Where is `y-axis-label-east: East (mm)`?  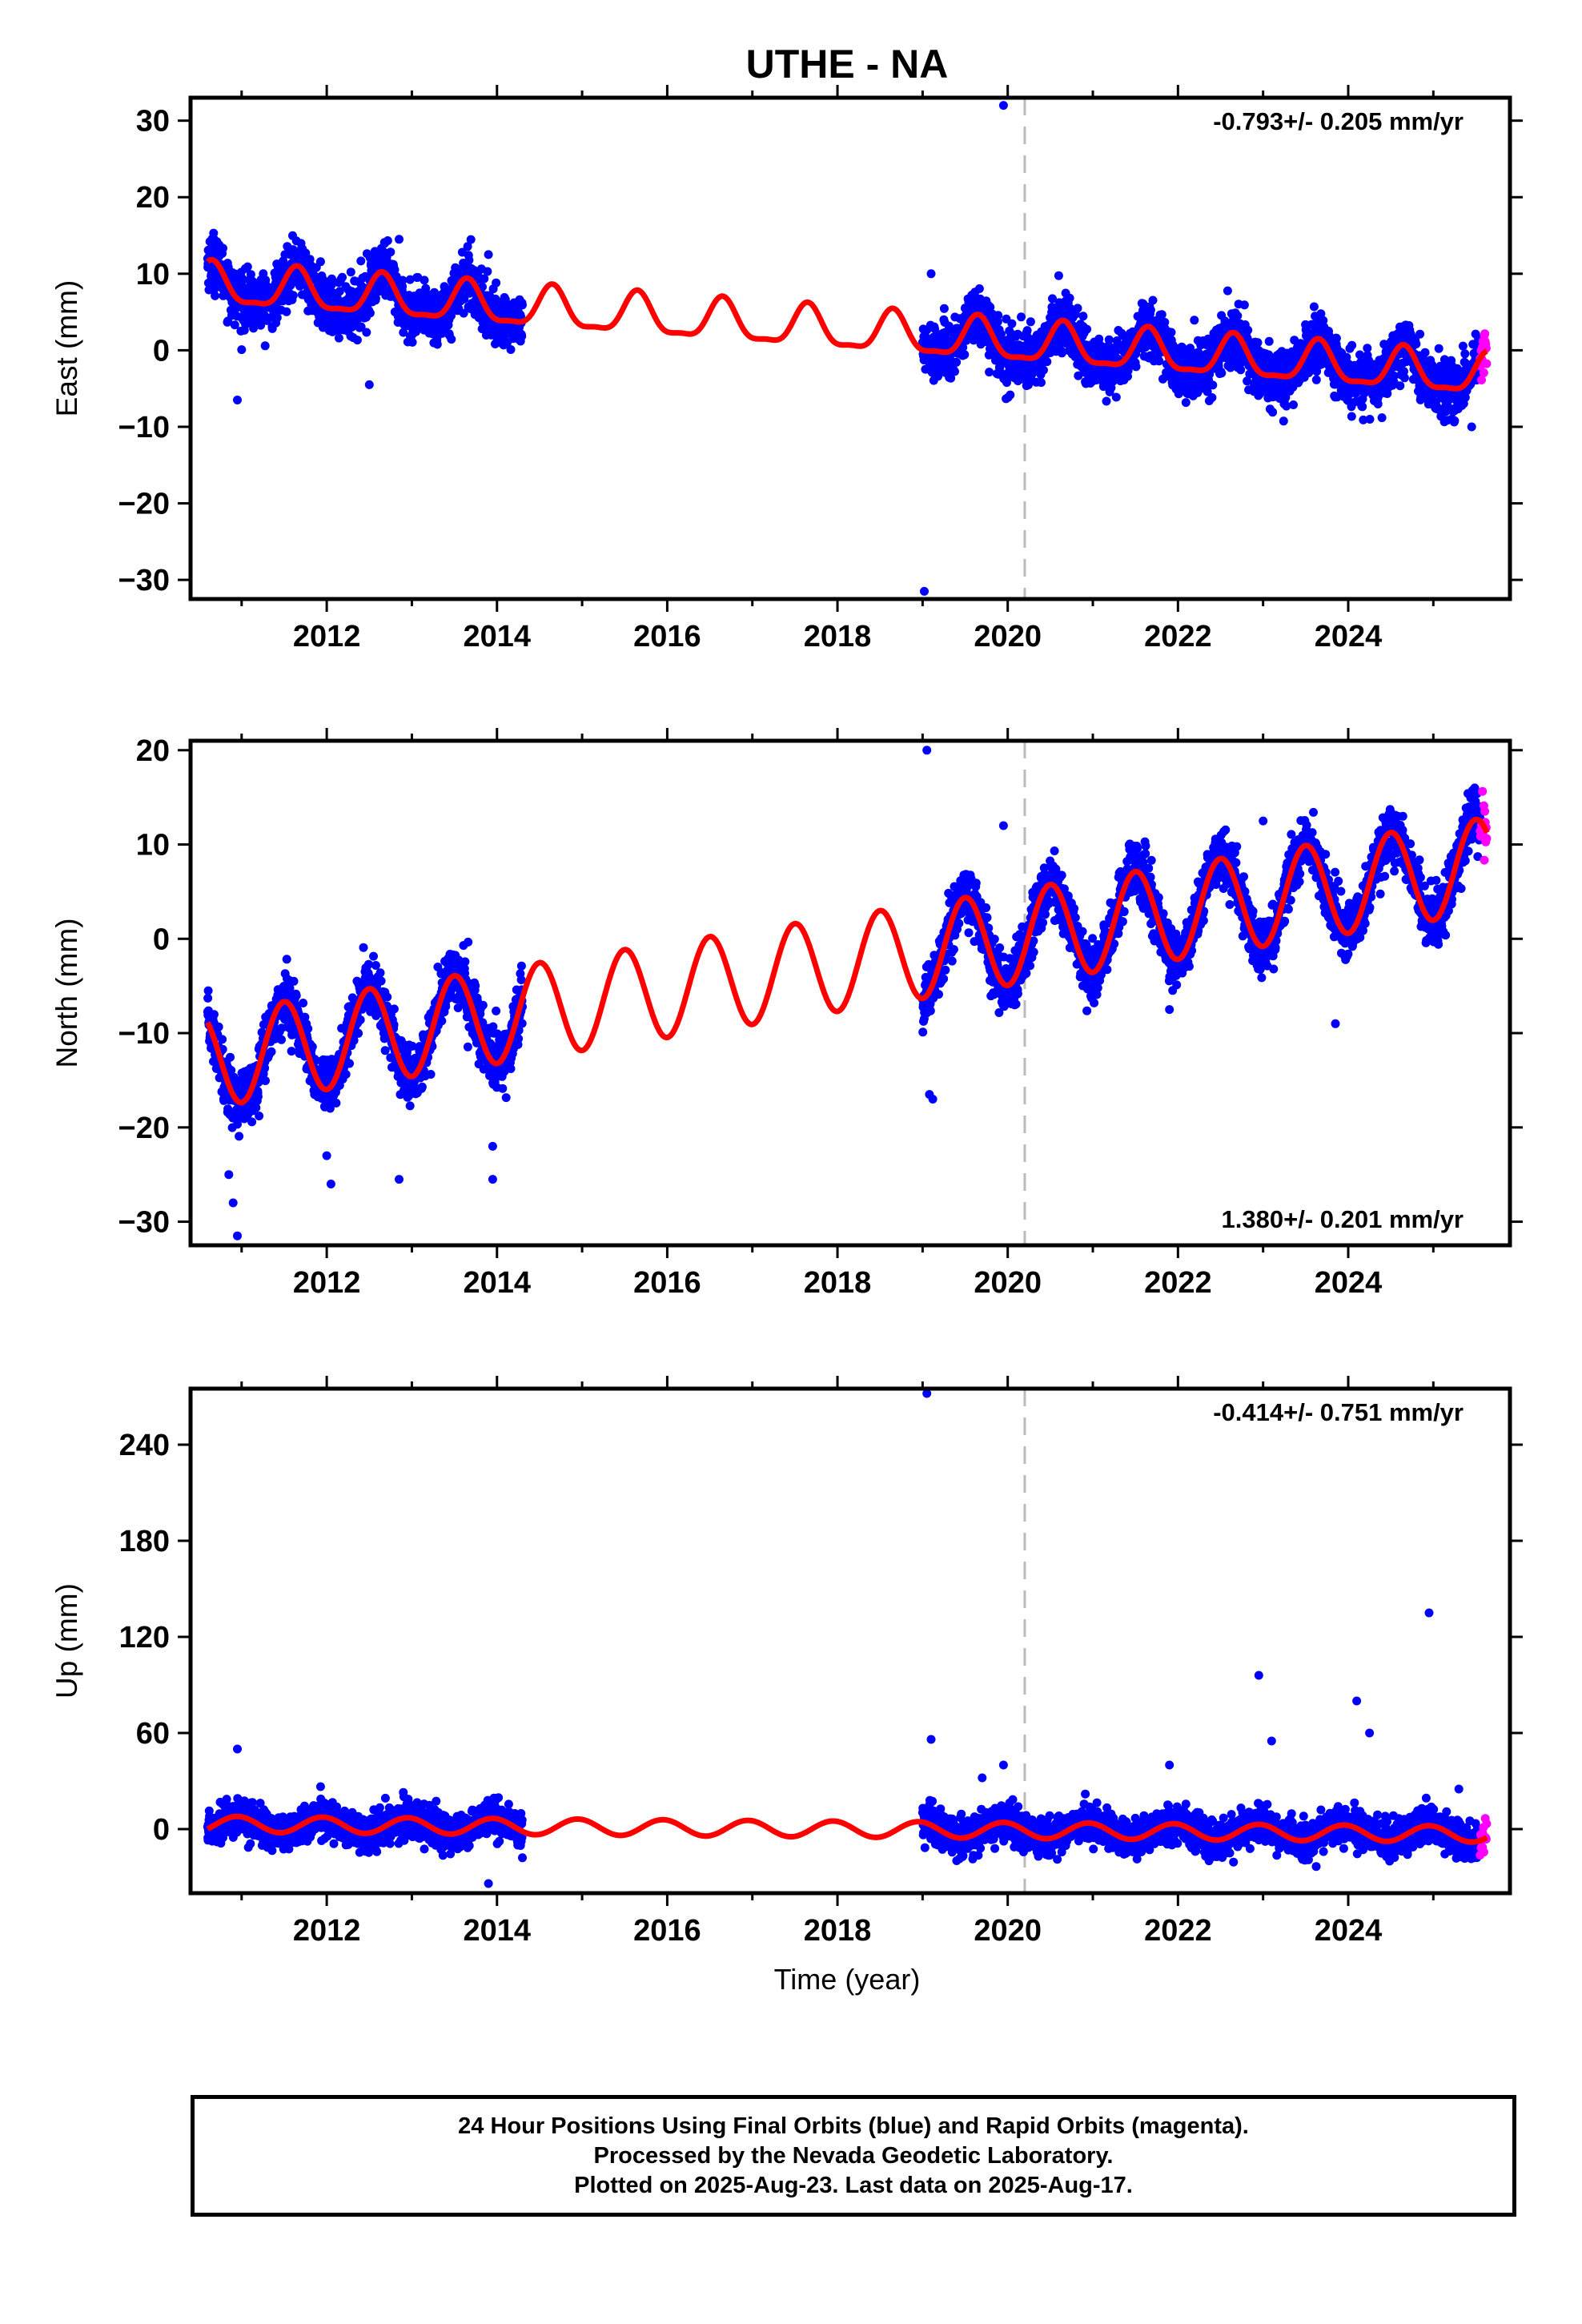 y-axis-label-east: East (mm) is located at coordinates (66, 348).